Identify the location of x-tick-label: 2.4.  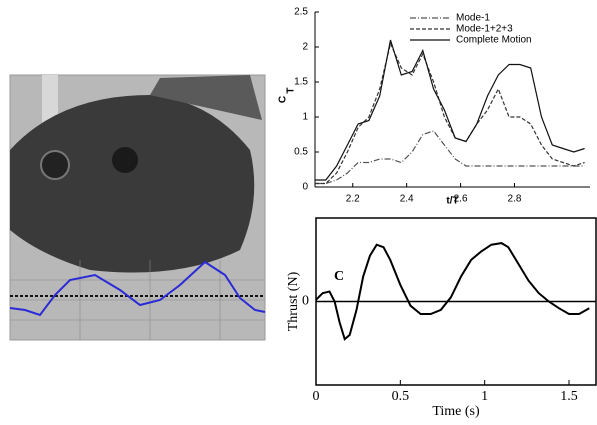
(407, 199).